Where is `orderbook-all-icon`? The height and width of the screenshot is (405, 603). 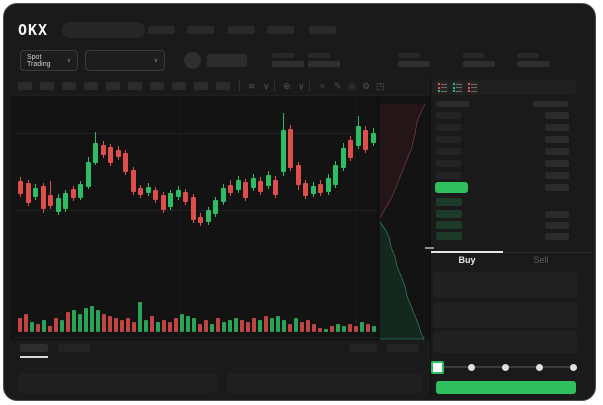
orderbook-all-icon is located at coordinates (442, 87).